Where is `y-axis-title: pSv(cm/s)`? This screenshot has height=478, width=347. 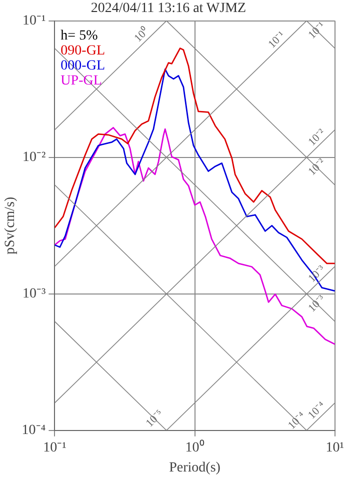 y-axis-title: pSv(cm/s) is located at coordinates (10, 225).